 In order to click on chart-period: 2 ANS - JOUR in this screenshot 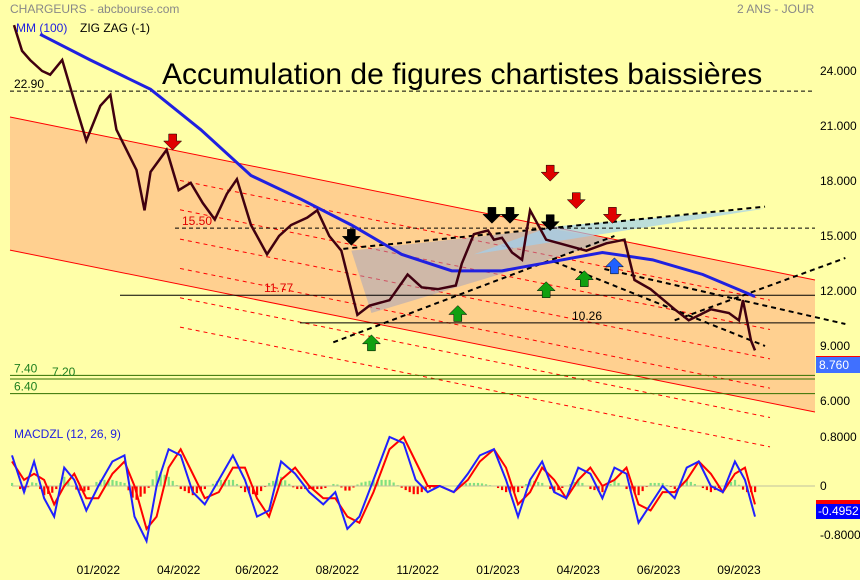, I will do `click(776, 9)`.